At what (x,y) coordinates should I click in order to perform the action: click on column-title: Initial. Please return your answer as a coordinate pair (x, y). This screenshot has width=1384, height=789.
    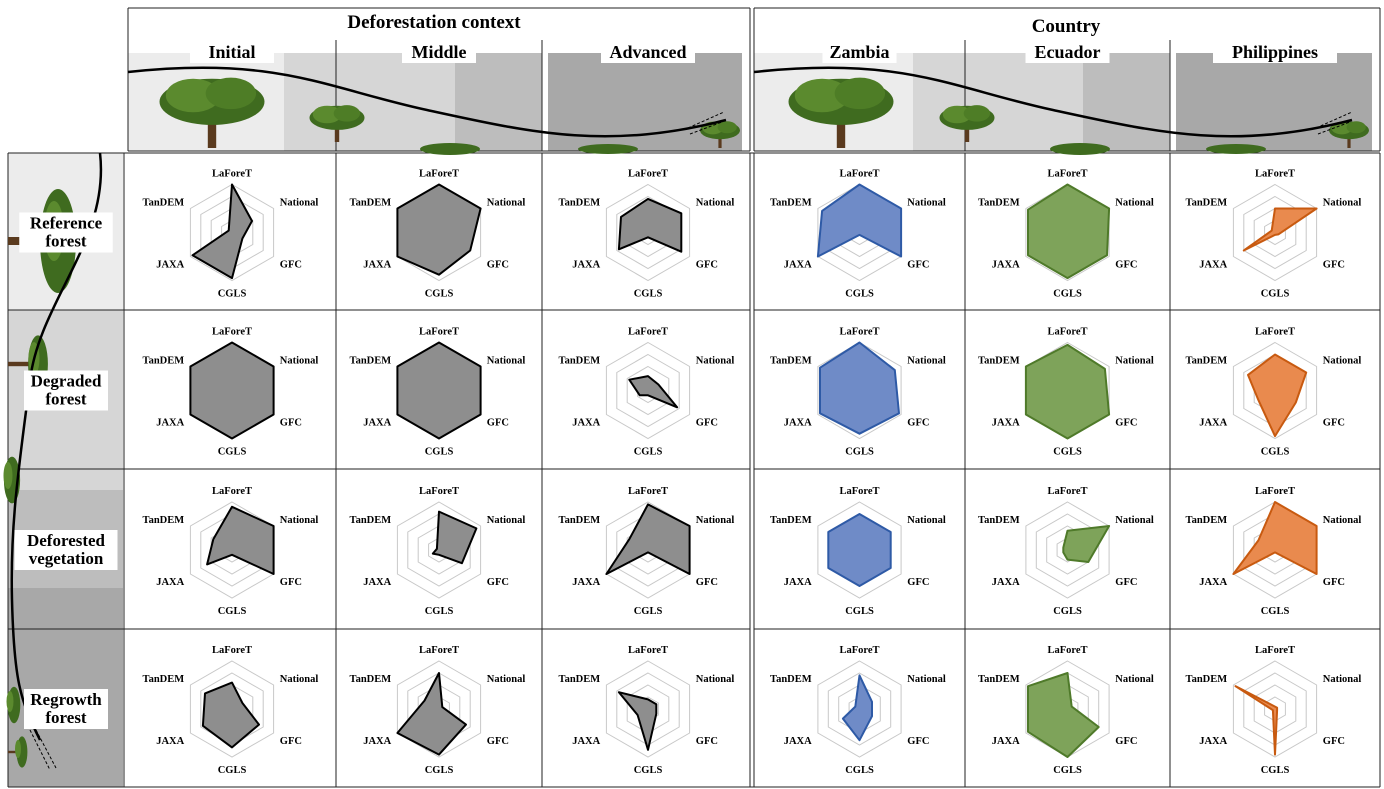
    Looking at the image, I should click on (231, 52).